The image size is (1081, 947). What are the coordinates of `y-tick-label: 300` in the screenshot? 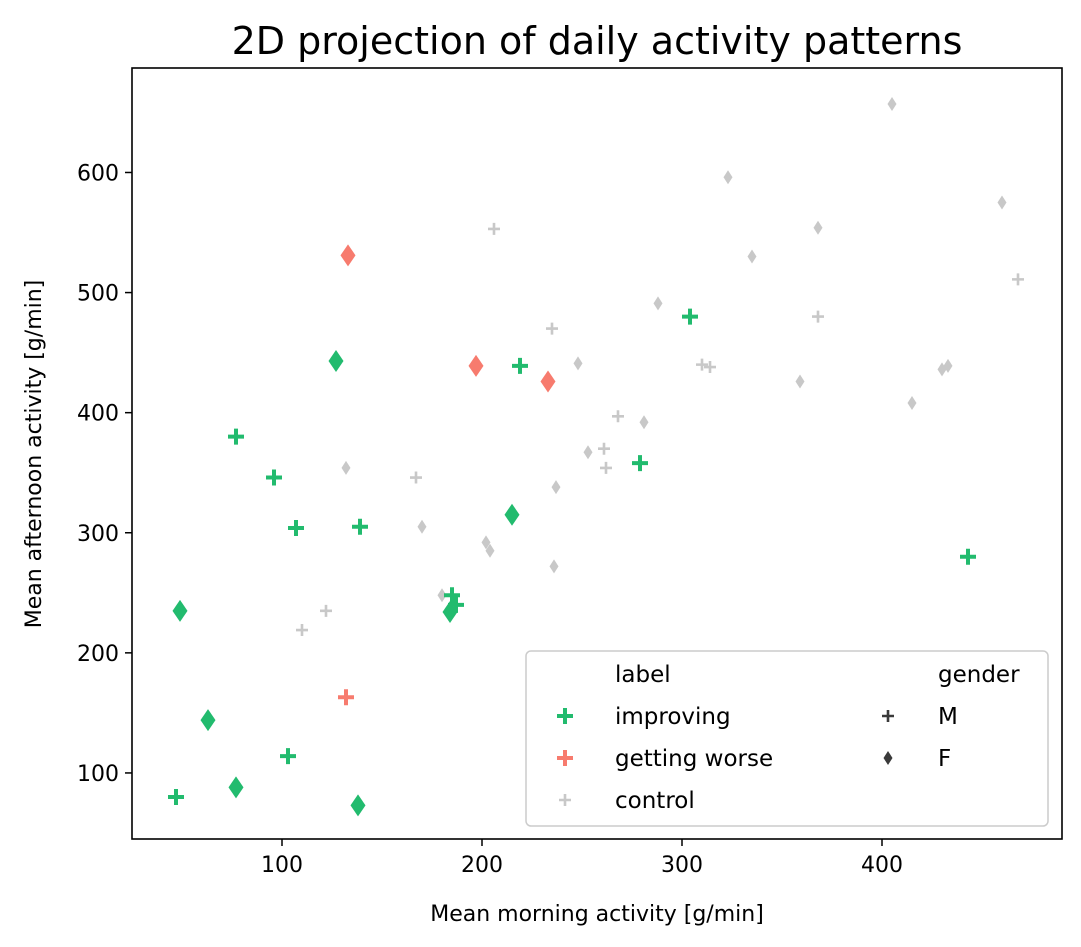 It's located at (98, 534).